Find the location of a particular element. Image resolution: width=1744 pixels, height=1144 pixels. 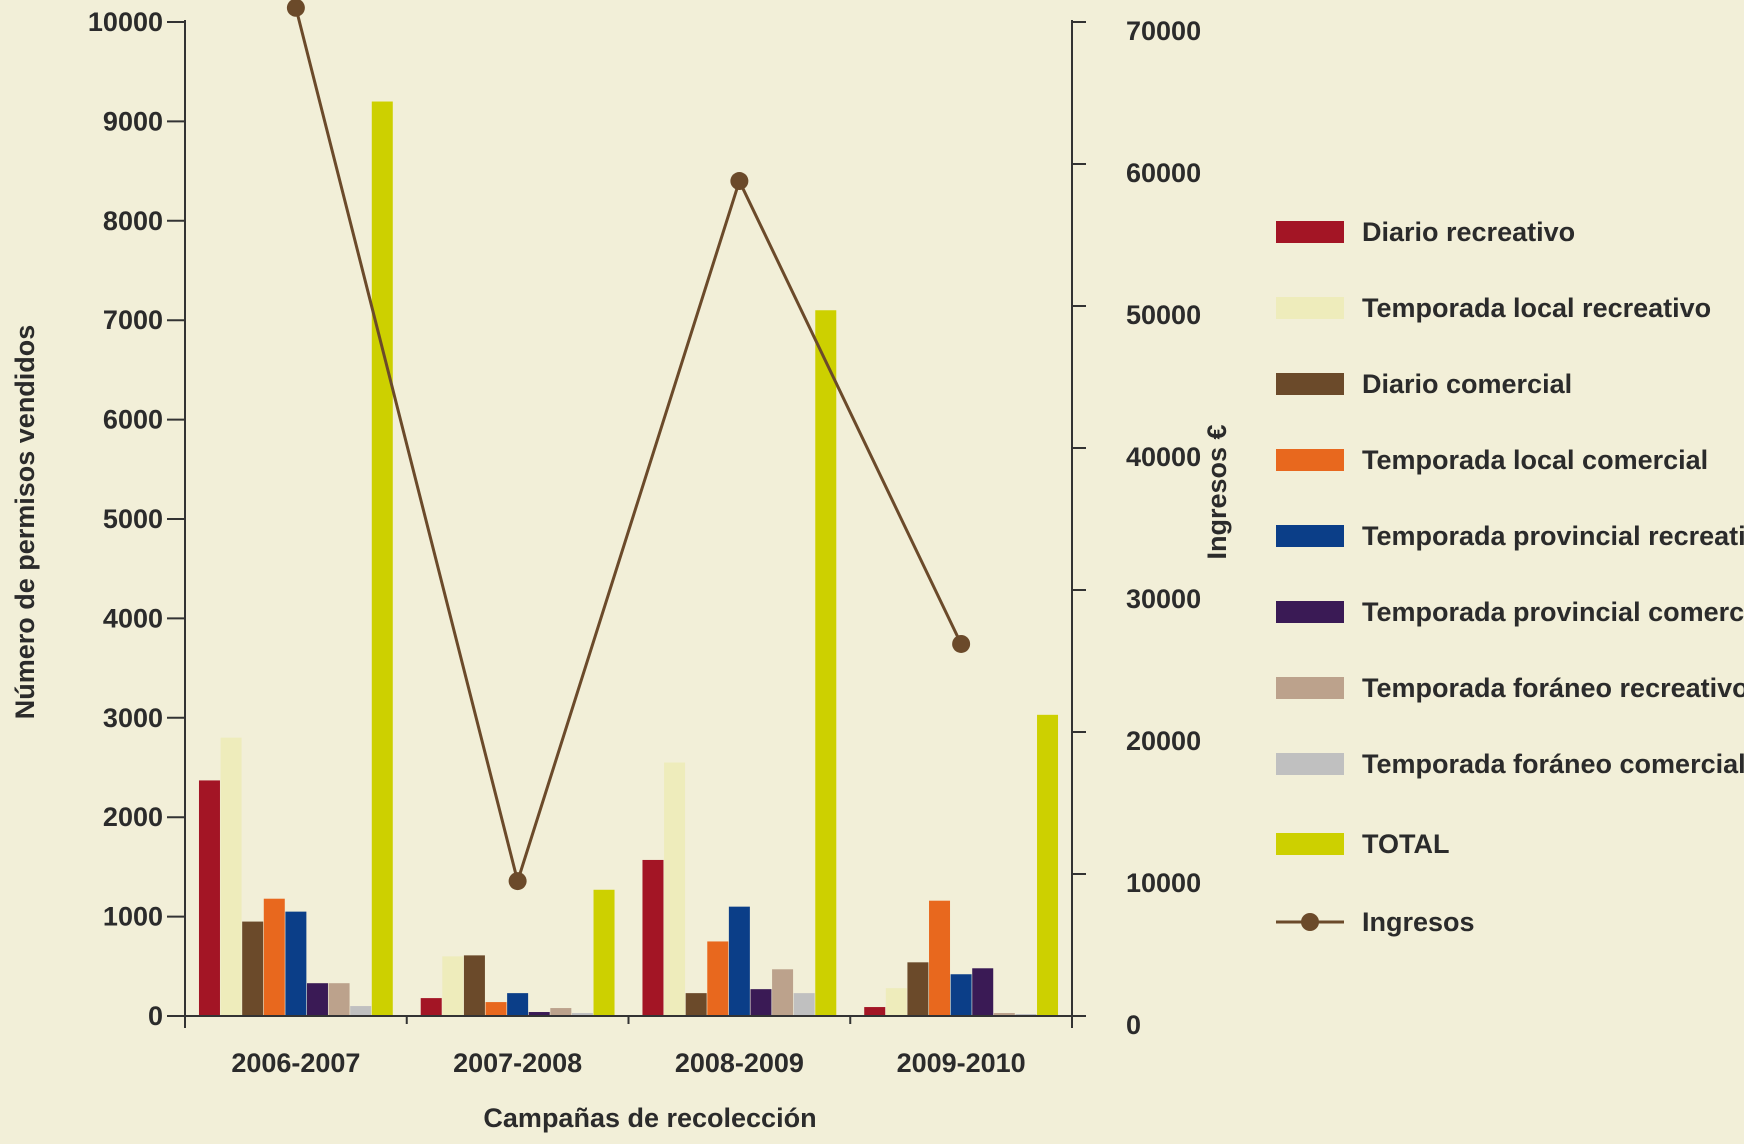

y-axis-right-title: Ingresos € is located at coordinates (1217, 491).